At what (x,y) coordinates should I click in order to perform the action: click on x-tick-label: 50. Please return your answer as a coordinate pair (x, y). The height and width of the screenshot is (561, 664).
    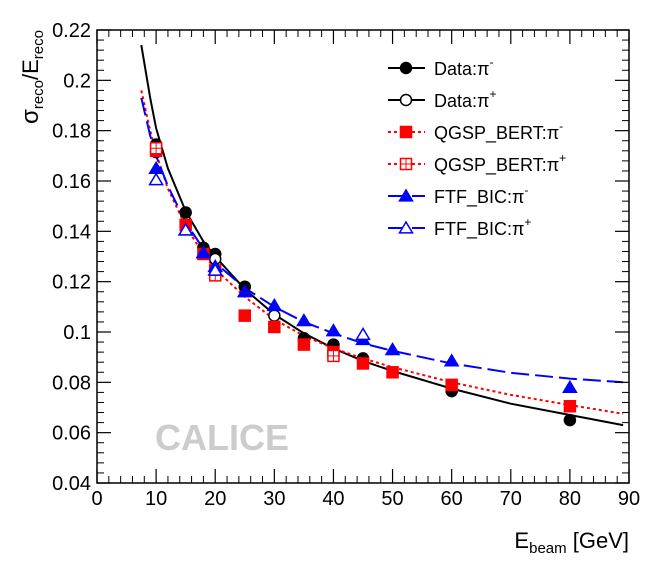
    Looking at the image, I should click on (392, 499).